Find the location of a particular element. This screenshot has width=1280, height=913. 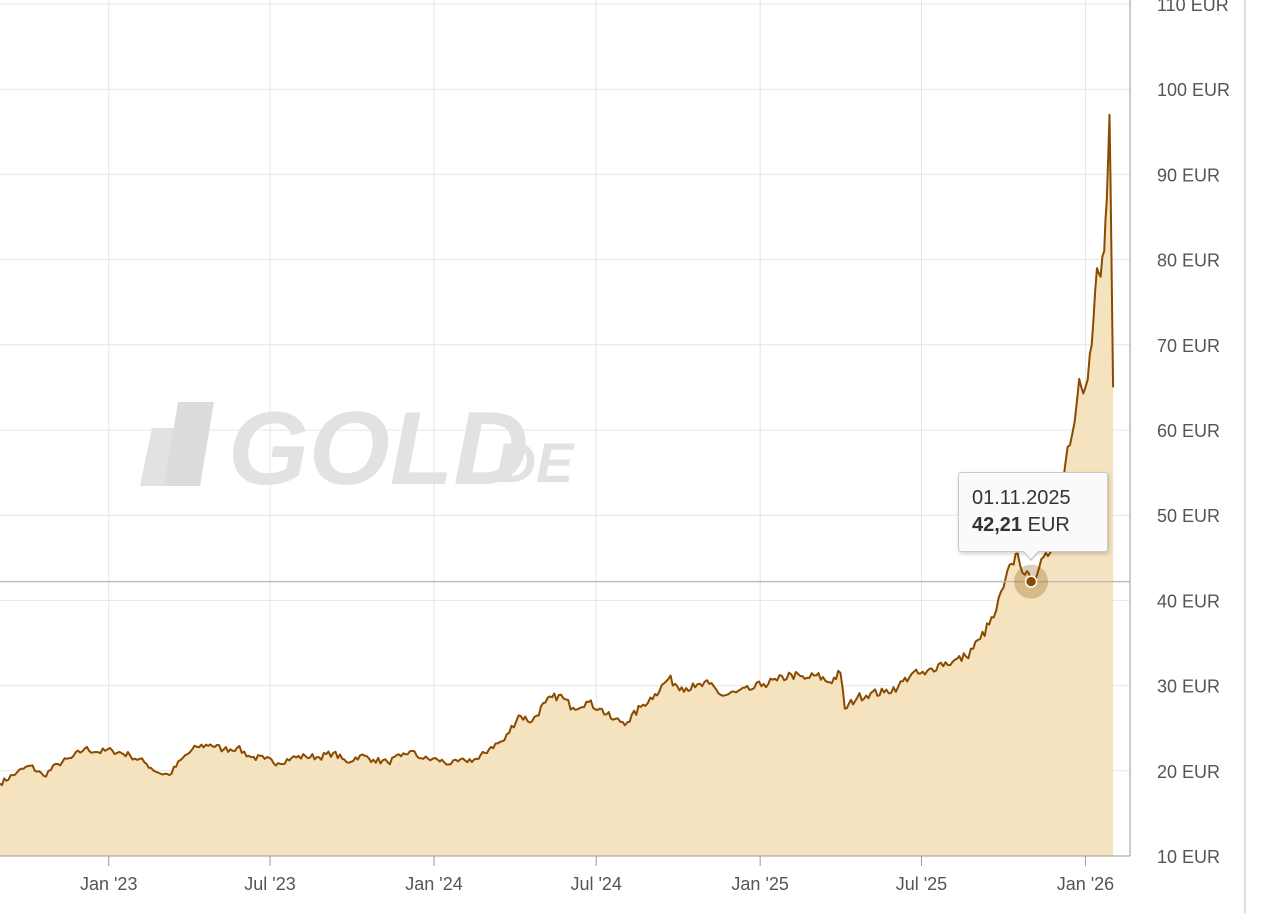

x-tick-label: Jan '23 is located at coordinates (108, 884).